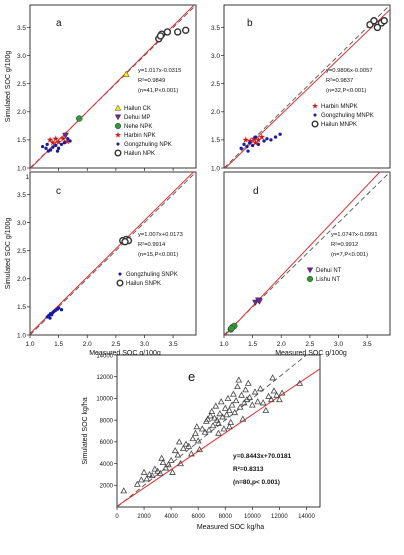 This screenshot has width=404, height=555. What do you see at coordinates (252, 517) in the screenshot?
I see `x-tick-label: 10000` at bounding box center [252, 517].